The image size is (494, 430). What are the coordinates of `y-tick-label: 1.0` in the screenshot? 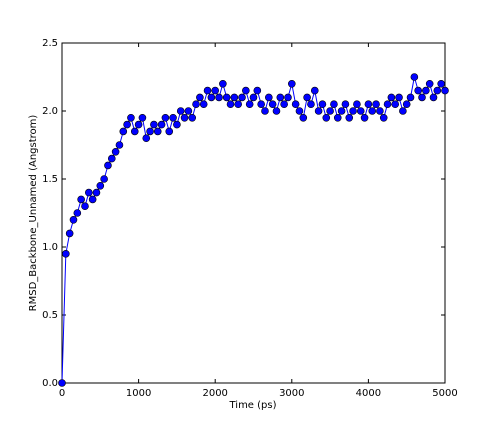 It's located at (50, 247).